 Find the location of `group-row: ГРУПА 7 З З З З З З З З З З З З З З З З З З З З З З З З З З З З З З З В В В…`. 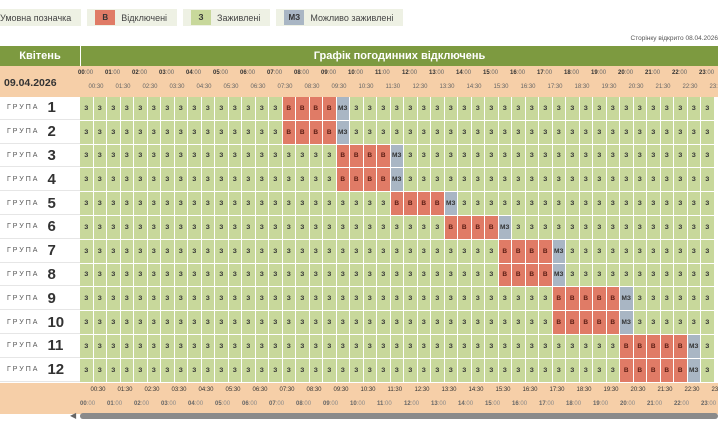

group-row: ГРУПА 7 З З З З З З З З З З З З З З З З З З З З З З З З З З З З З З З В В В… is located at coordinates (359, 251).